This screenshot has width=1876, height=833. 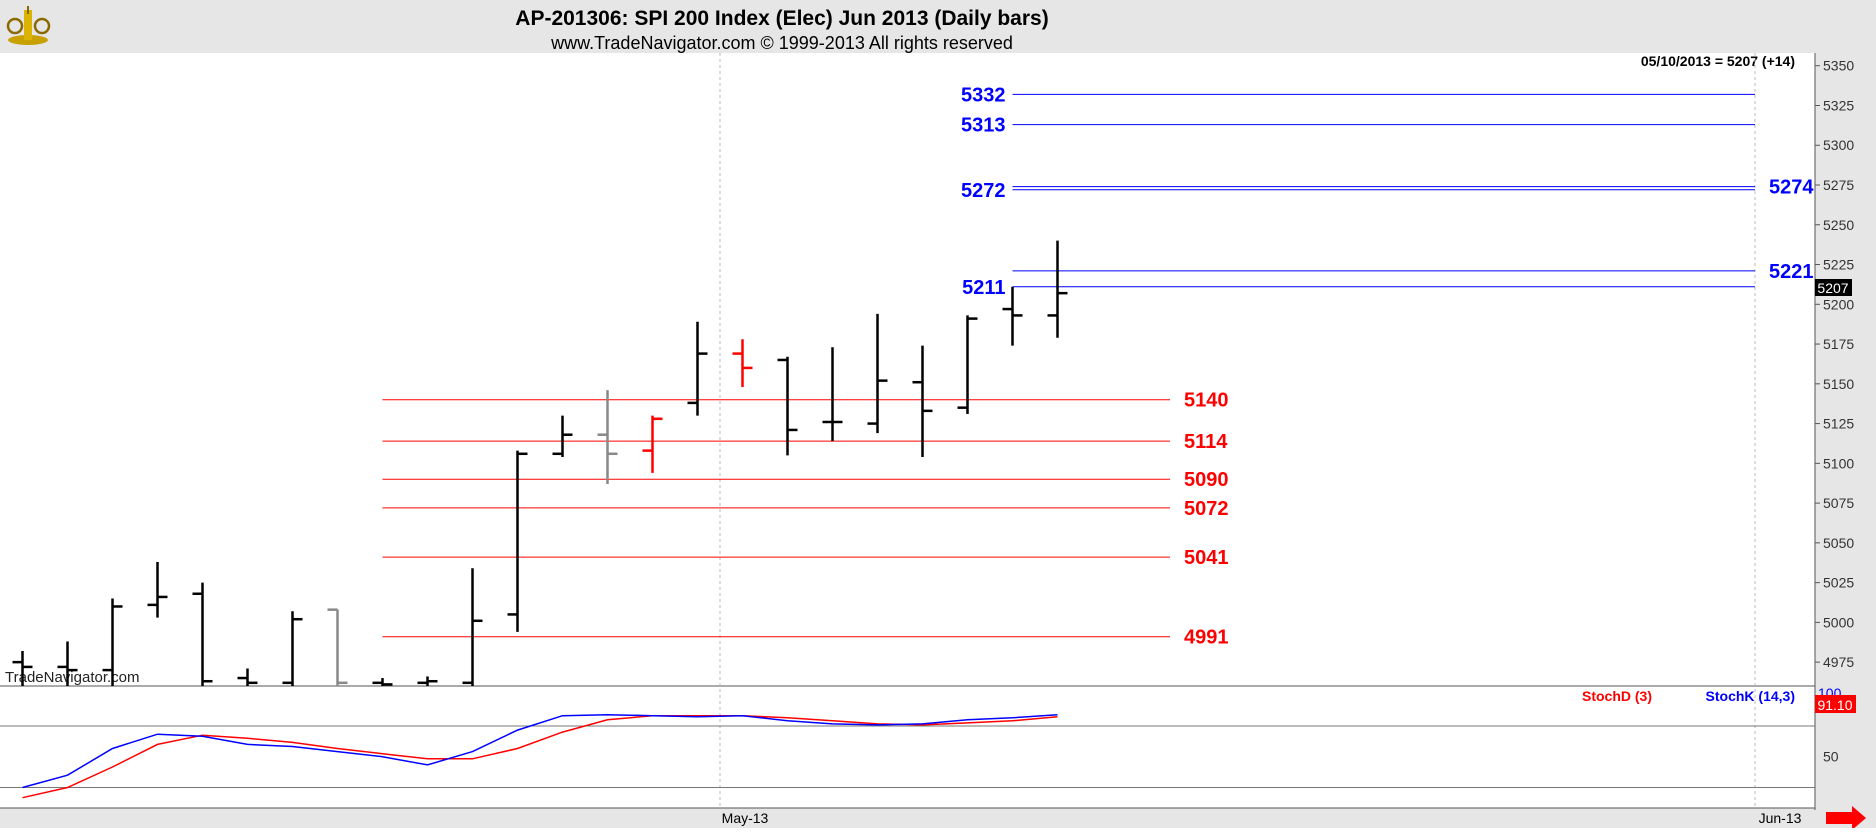 I want to click on stoch-k-line, so click(x=540, y=751).